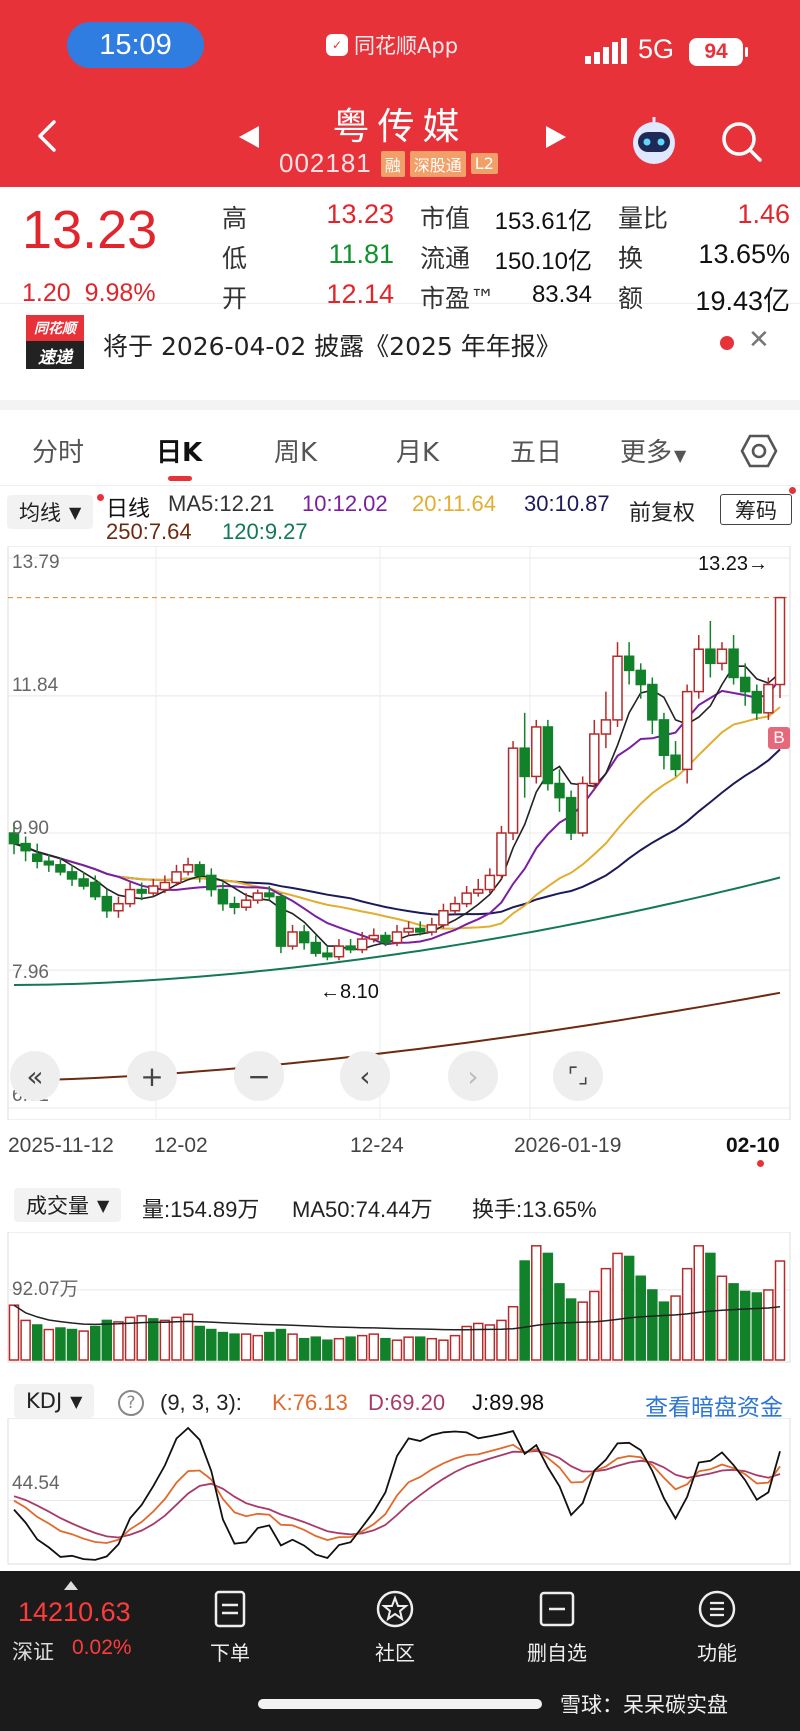 This screenshot has width=800, height=1731. I want to click on collapse-left-icon: «, so click(35, 1076).